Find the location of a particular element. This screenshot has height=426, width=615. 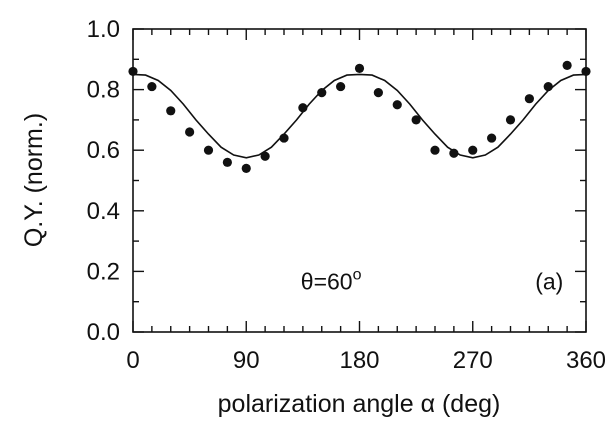

annotation-panel-label: (a) is located at coordinates (549, 281).